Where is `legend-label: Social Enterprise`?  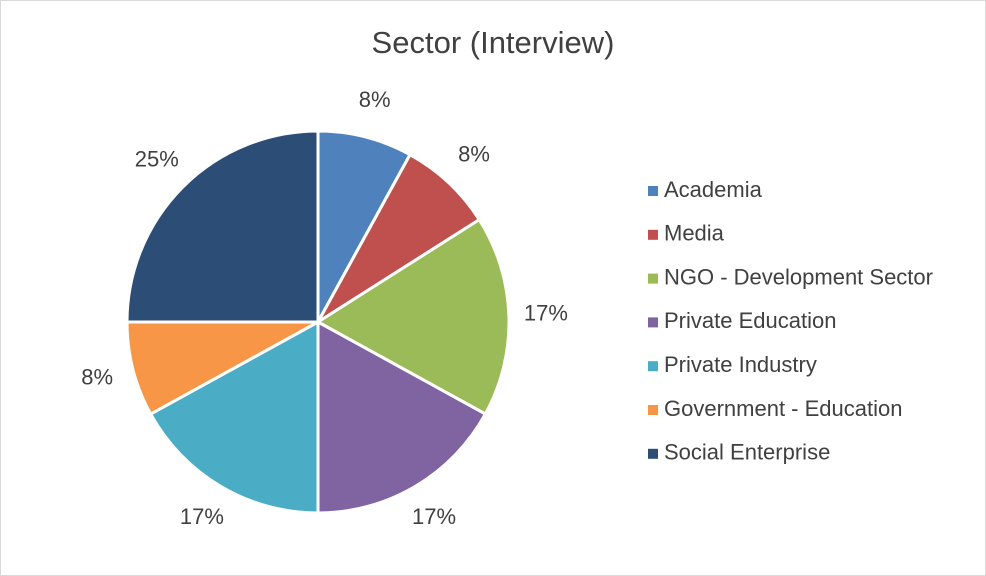
legend-label: Social Enterprise is located at coordinates (747, 452).